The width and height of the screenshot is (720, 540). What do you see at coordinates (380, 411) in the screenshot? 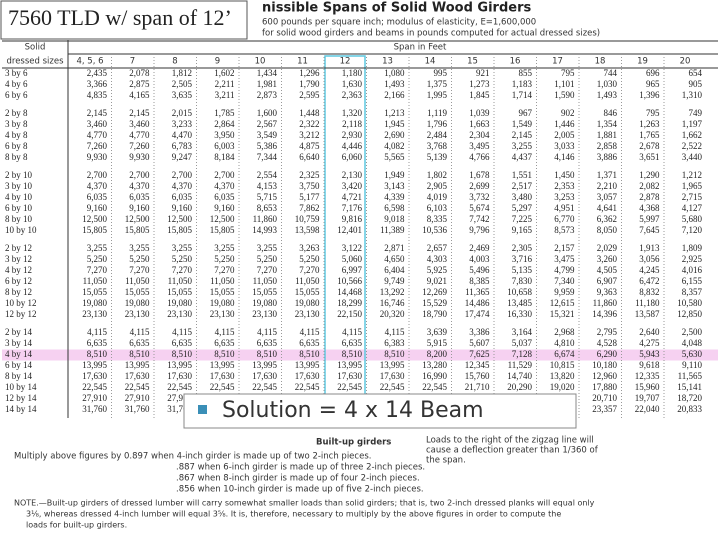
I see `solution-box` at bounding box center [380, 411].